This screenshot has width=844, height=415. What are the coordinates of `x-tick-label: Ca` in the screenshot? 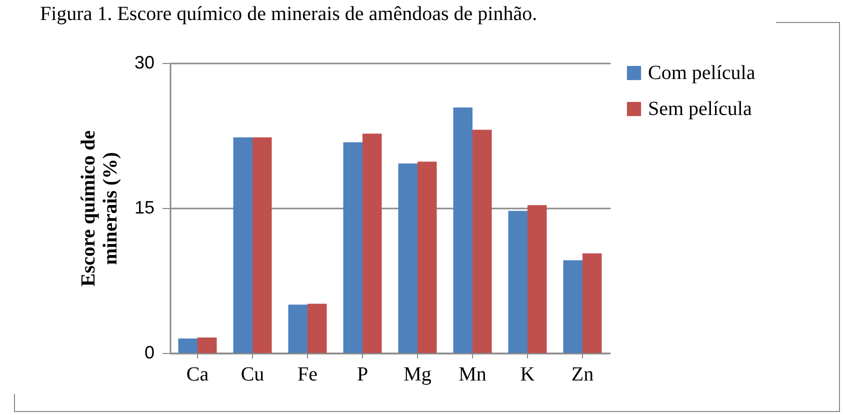 It's located at (197, 375).